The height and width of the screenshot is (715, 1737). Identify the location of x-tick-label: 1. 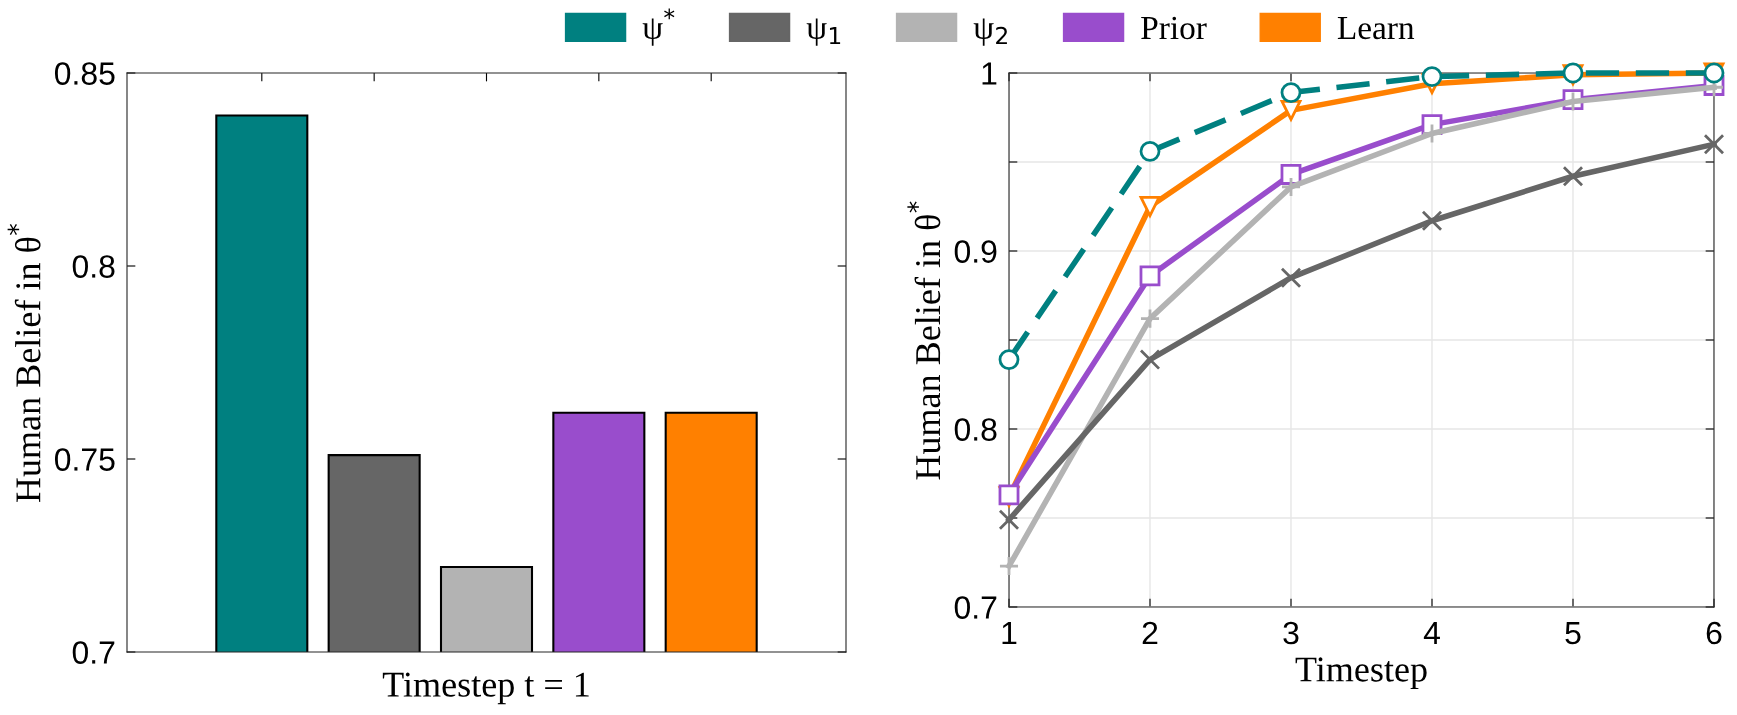
(1009, 633).